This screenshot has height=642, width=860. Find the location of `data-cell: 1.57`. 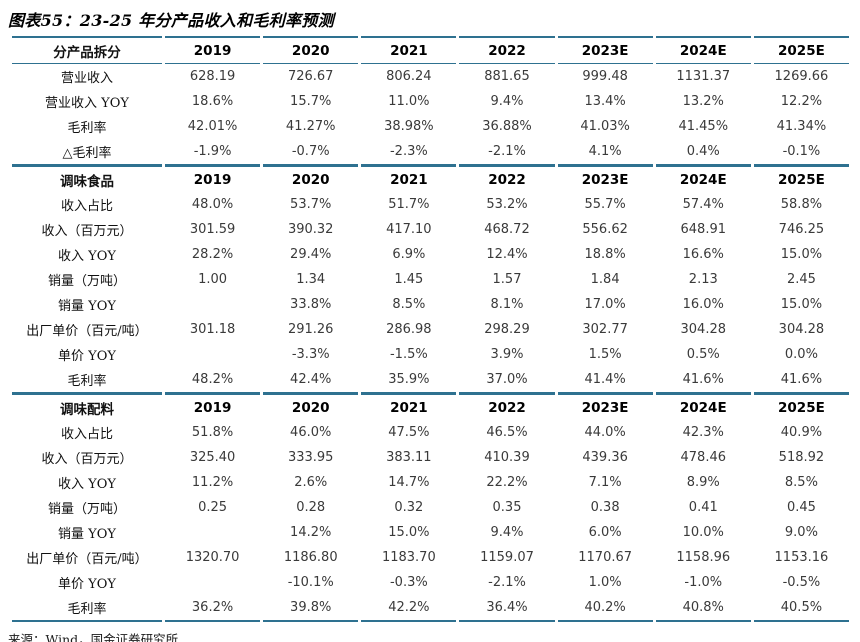

data-cell: 1.57 is located at coordinates (507, 279).